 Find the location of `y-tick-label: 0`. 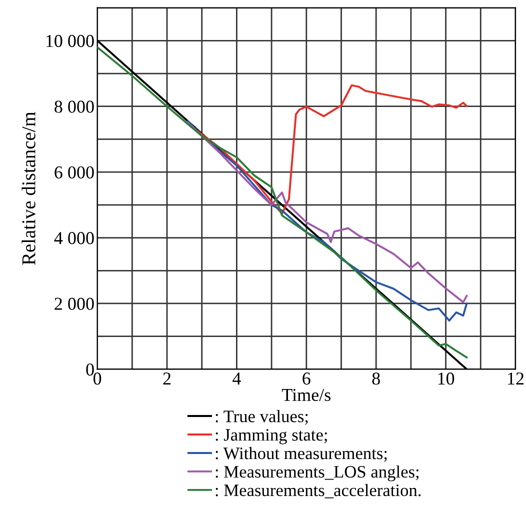

y-tick-label: 0 is located at coordinates (90, 369).